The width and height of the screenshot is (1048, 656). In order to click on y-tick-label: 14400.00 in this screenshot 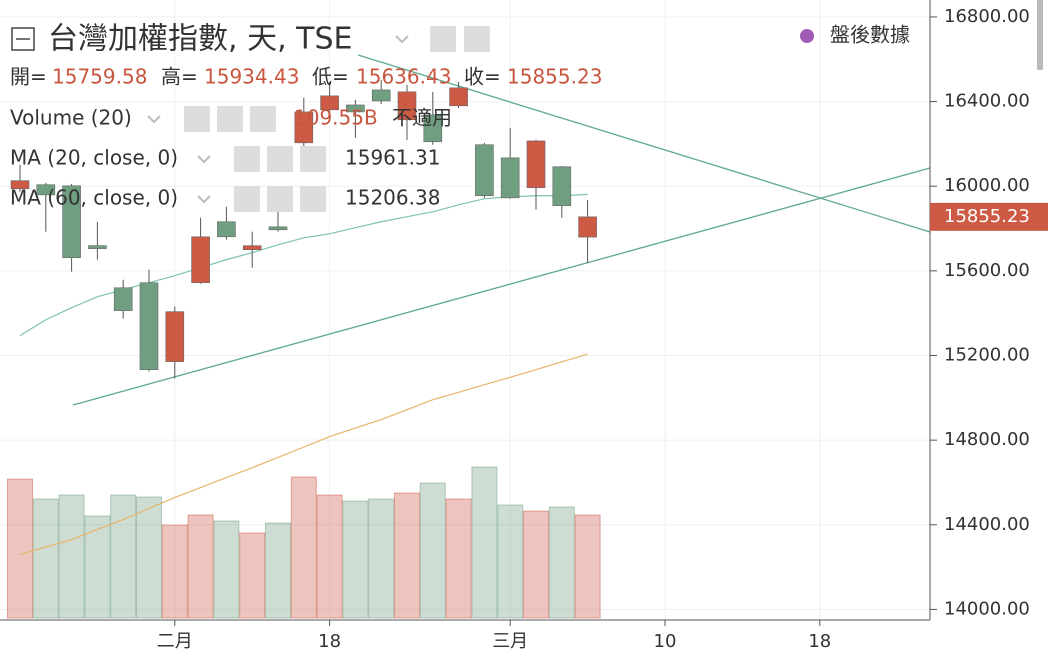, I will do `click(987, 524)`.